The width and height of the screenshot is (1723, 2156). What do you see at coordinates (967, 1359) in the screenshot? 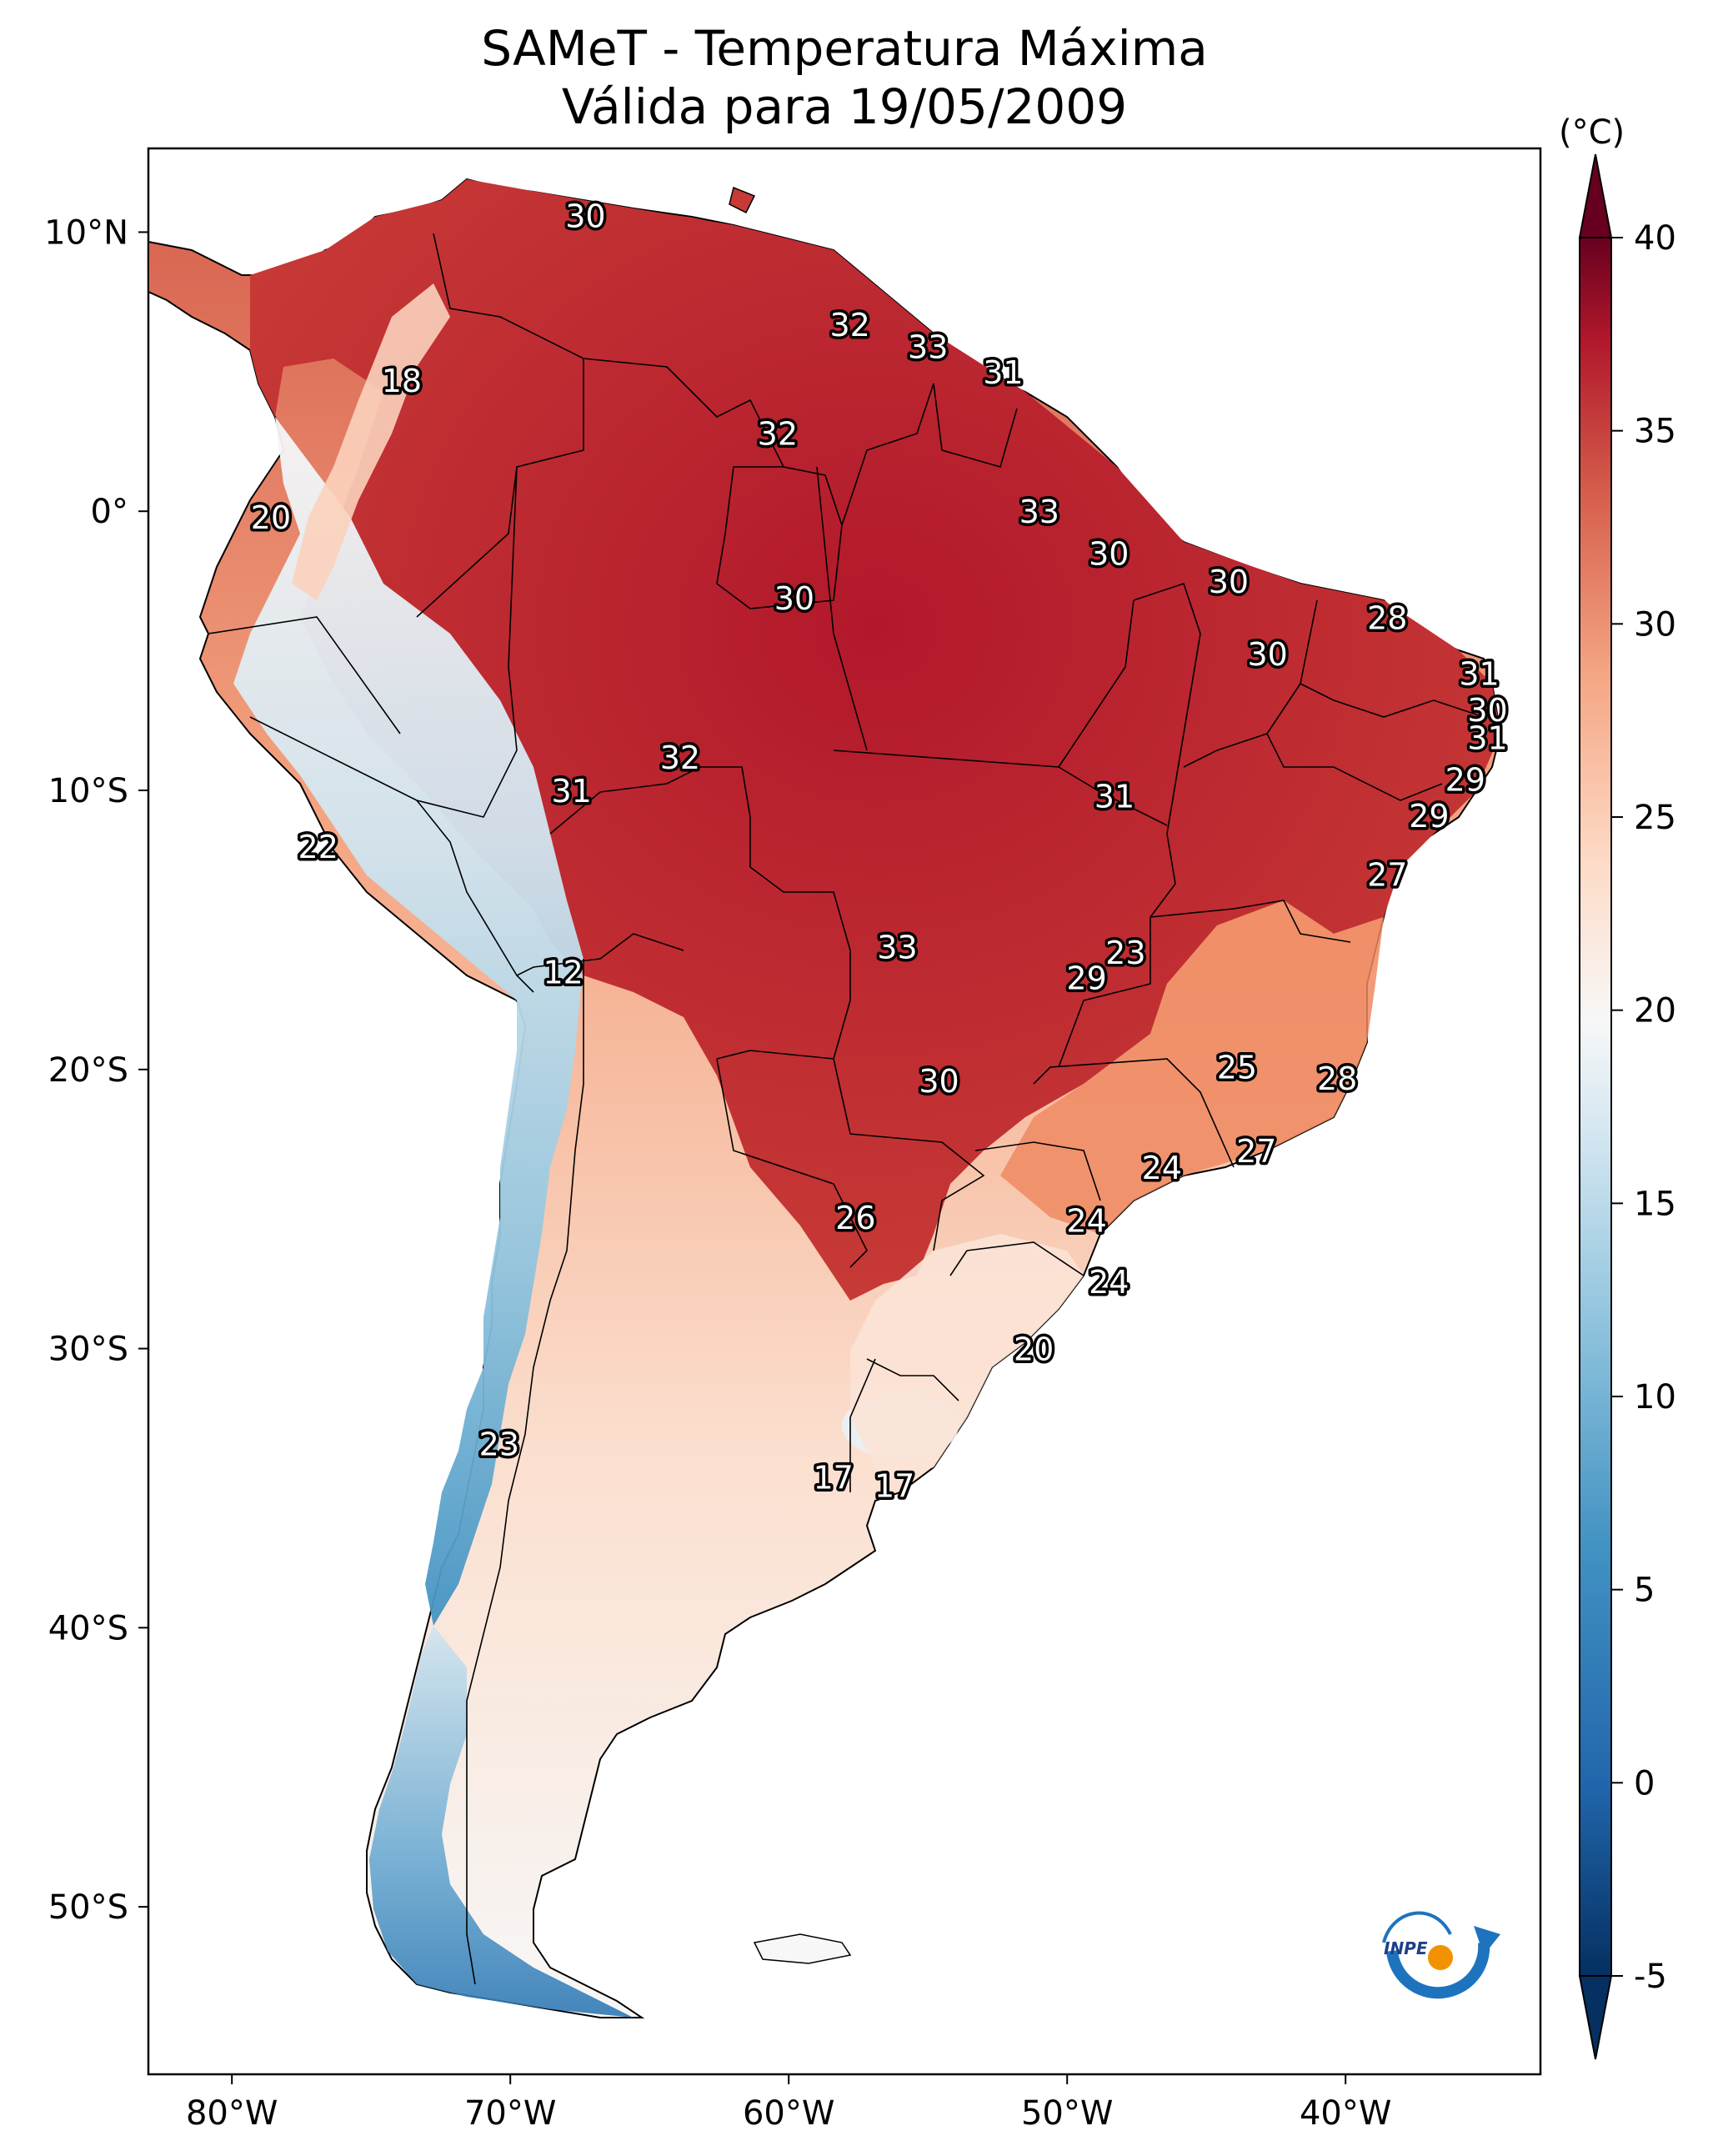
I see `south-brazil-region` at bounding box center [967, 1359].